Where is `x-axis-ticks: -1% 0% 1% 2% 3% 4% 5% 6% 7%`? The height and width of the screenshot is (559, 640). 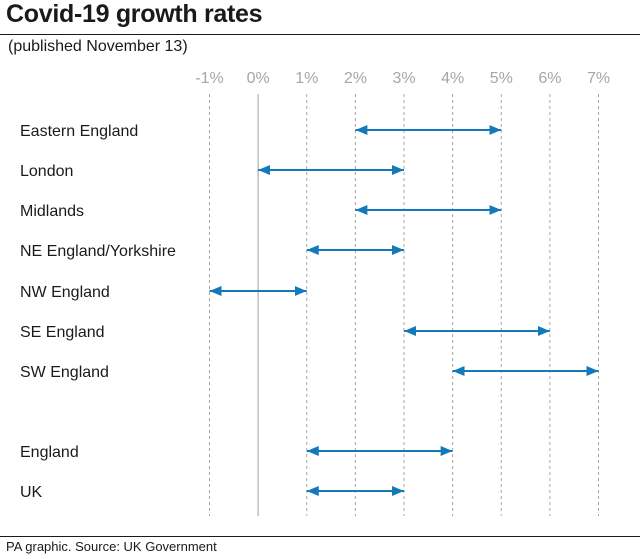
x-axis-ticks: -1% 0% 1% 2% 3% 4% 5% 6% 7% is located at coordinates (402, 78).